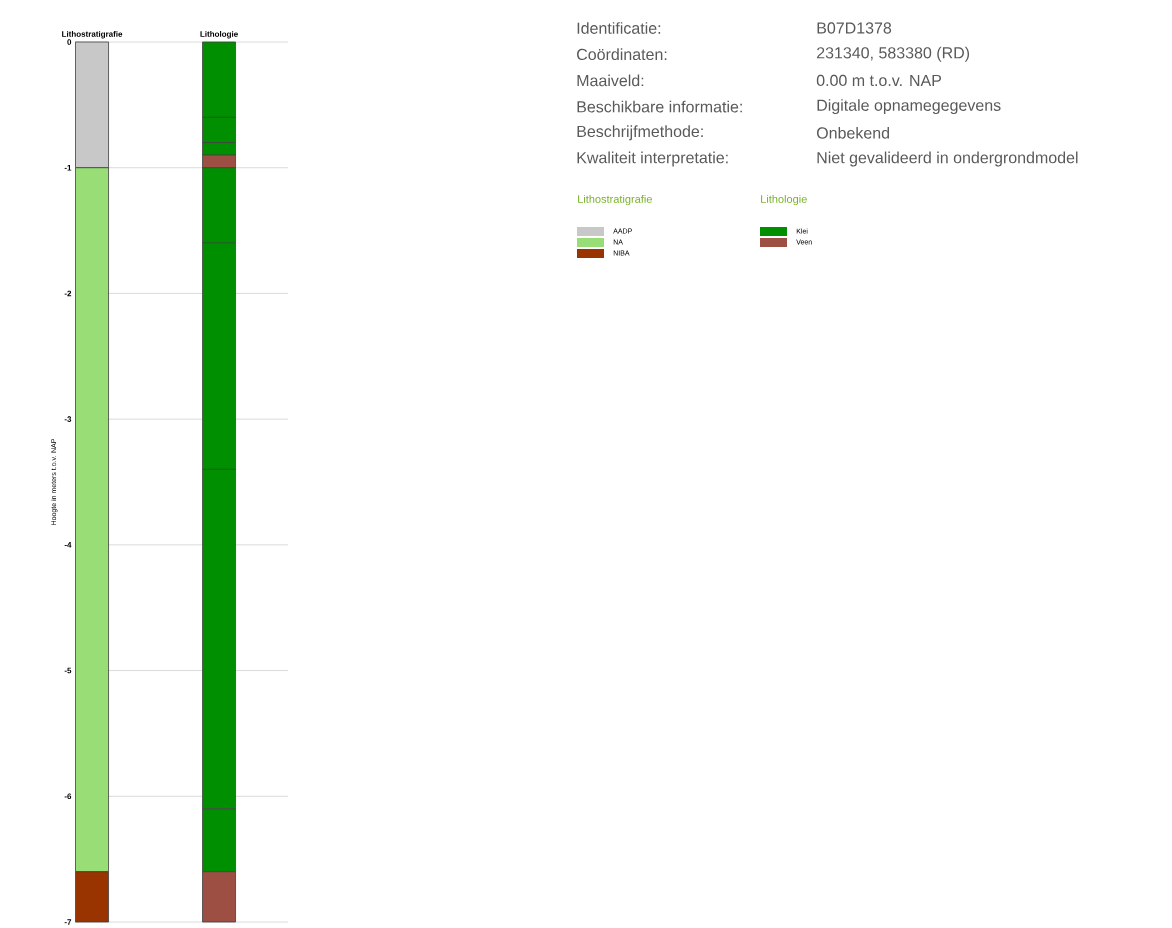 The width and height of the screenshot is (1172, 928). Describe the element at coordinates (68, 796) in the screenshot. I see `y-tick-label: -6` at that location.